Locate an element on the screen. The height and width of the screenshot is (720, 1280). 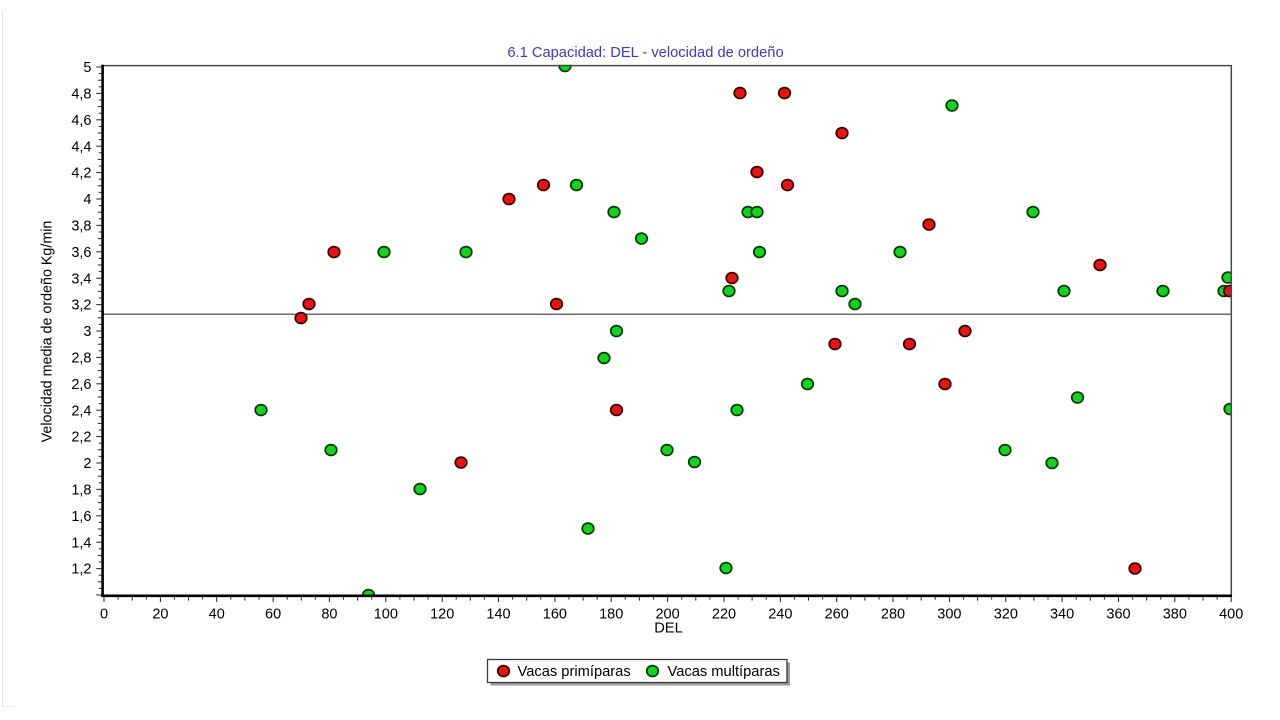
svg-text: 1,8 is located at coordinates (81, 491).